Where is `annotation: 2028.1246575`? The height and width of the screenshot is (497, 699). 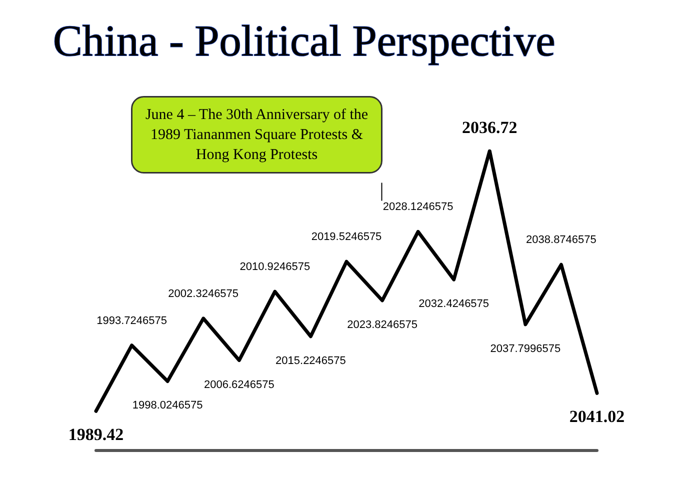 annotation: 2028.1246575 is located at coordinates (418, 207).